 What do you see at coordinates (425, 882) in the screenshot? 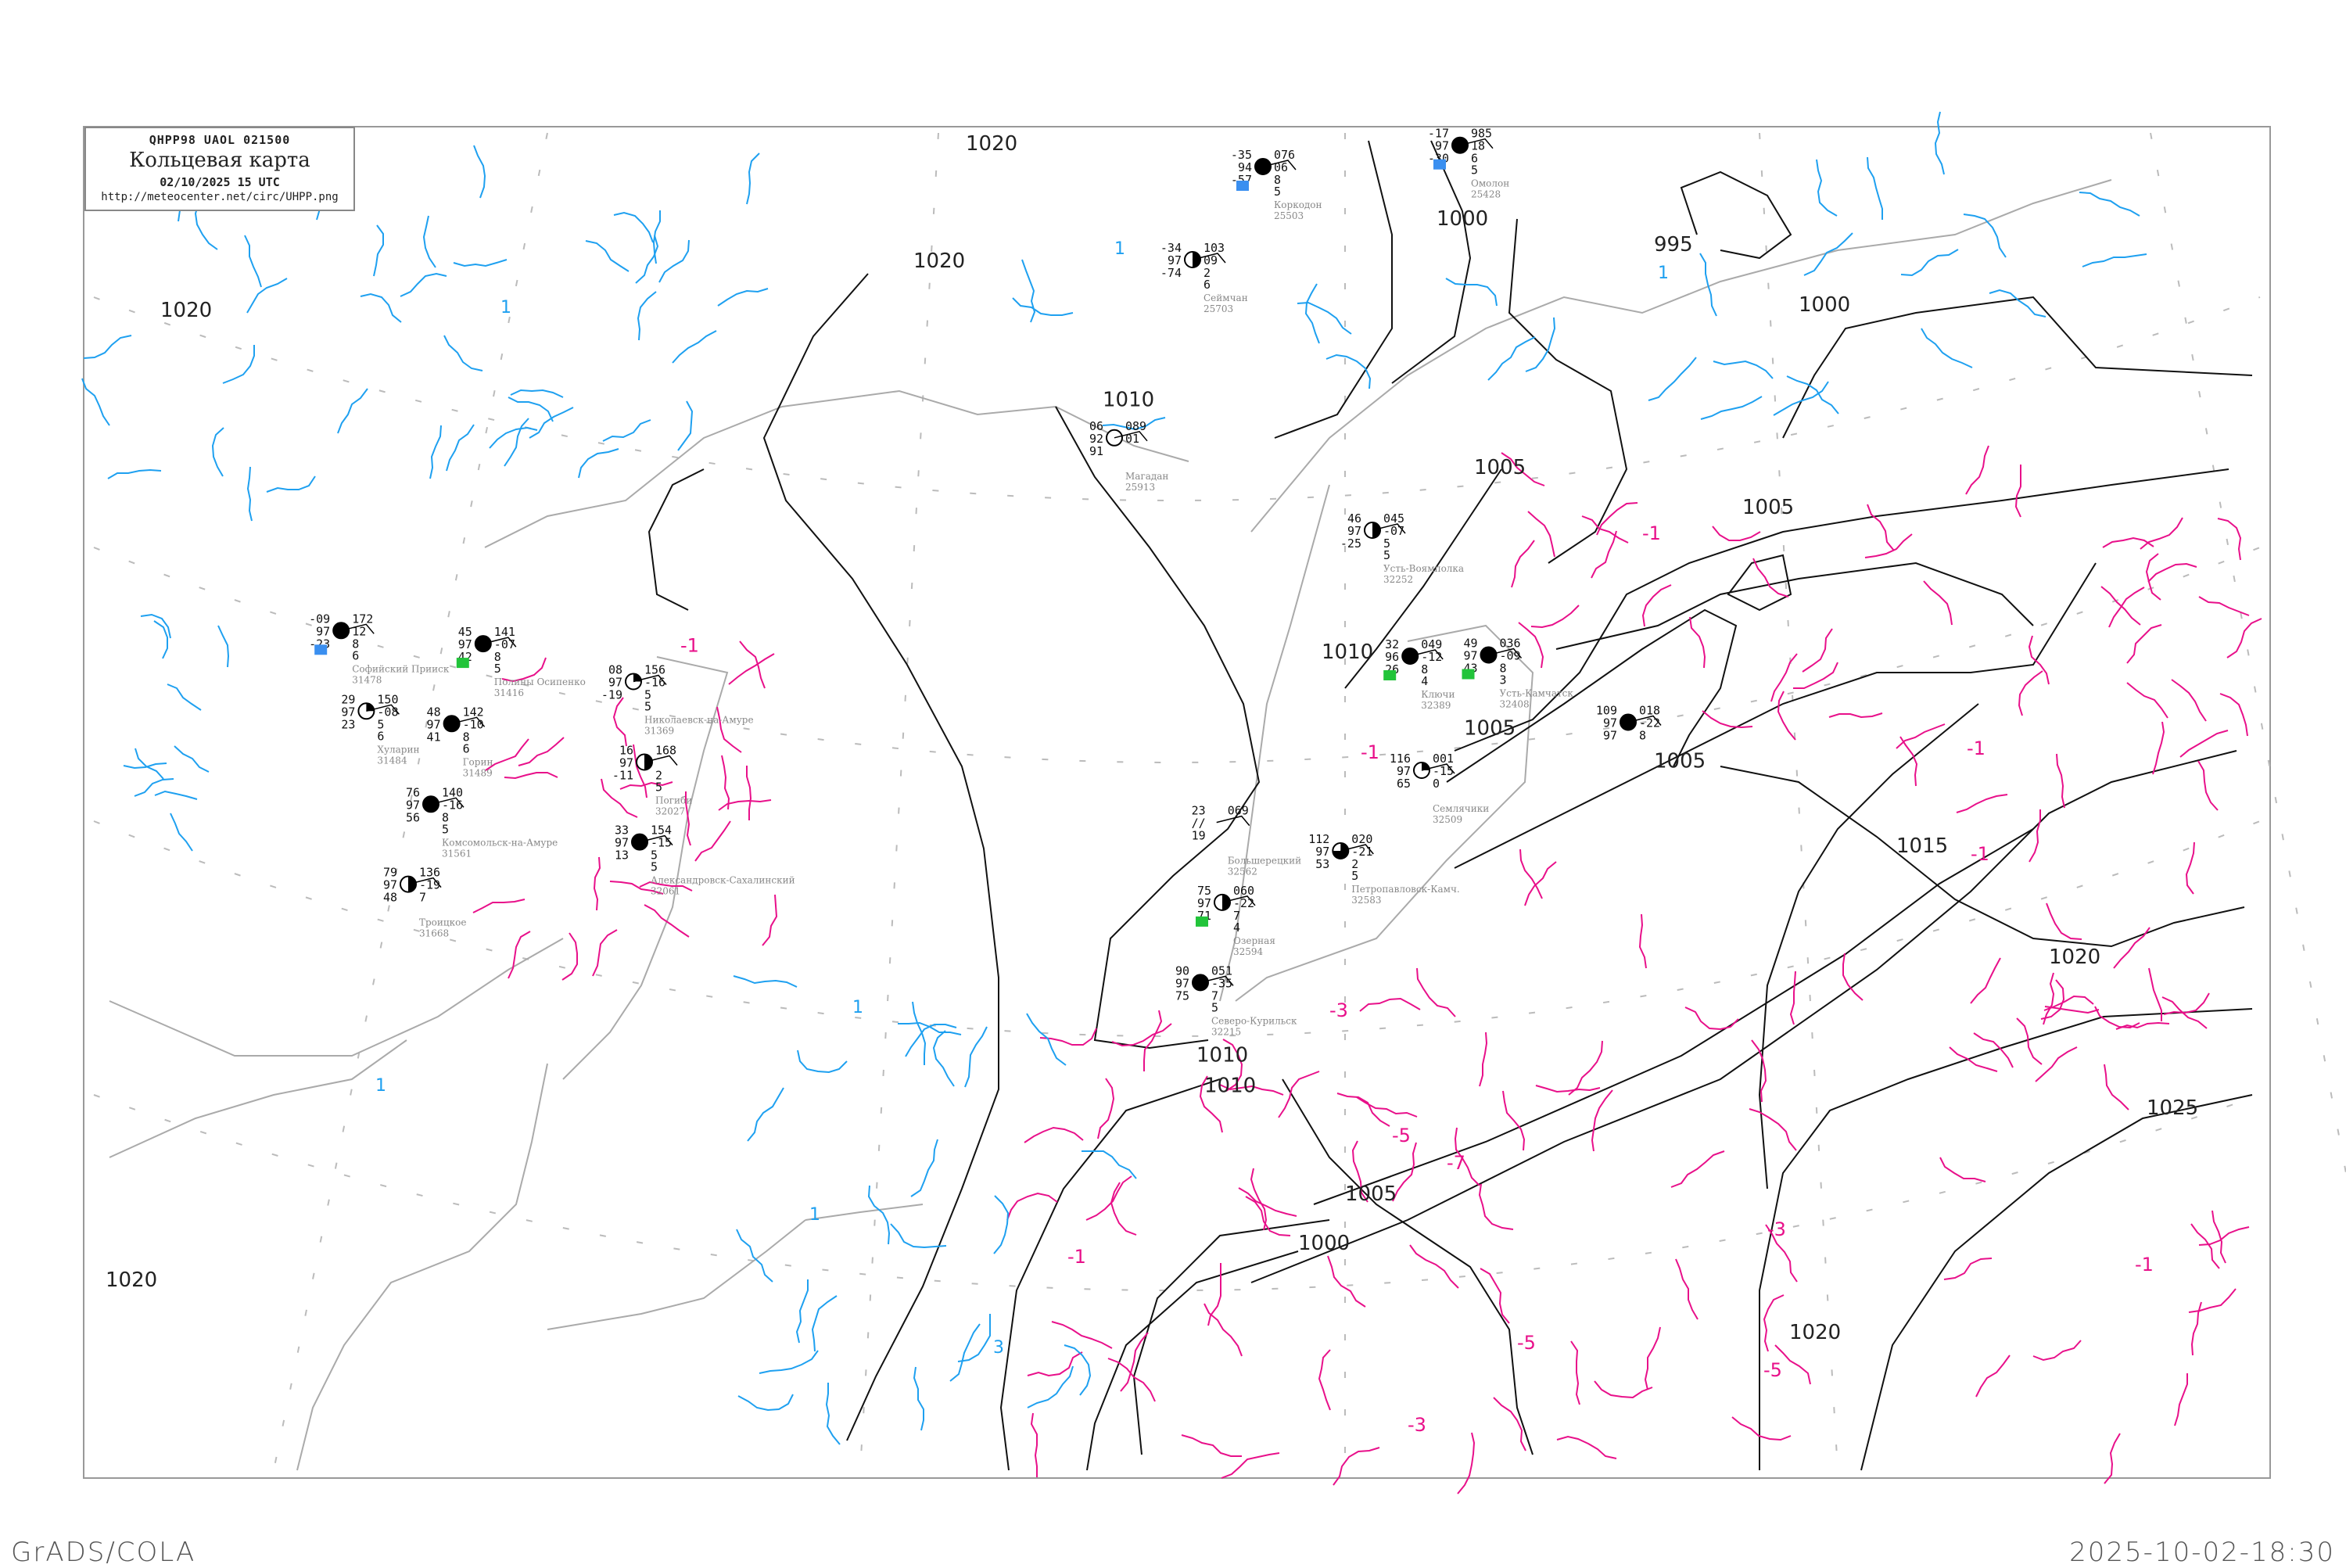
I see `wind-barb-icon` at bounding box center [425, 882].